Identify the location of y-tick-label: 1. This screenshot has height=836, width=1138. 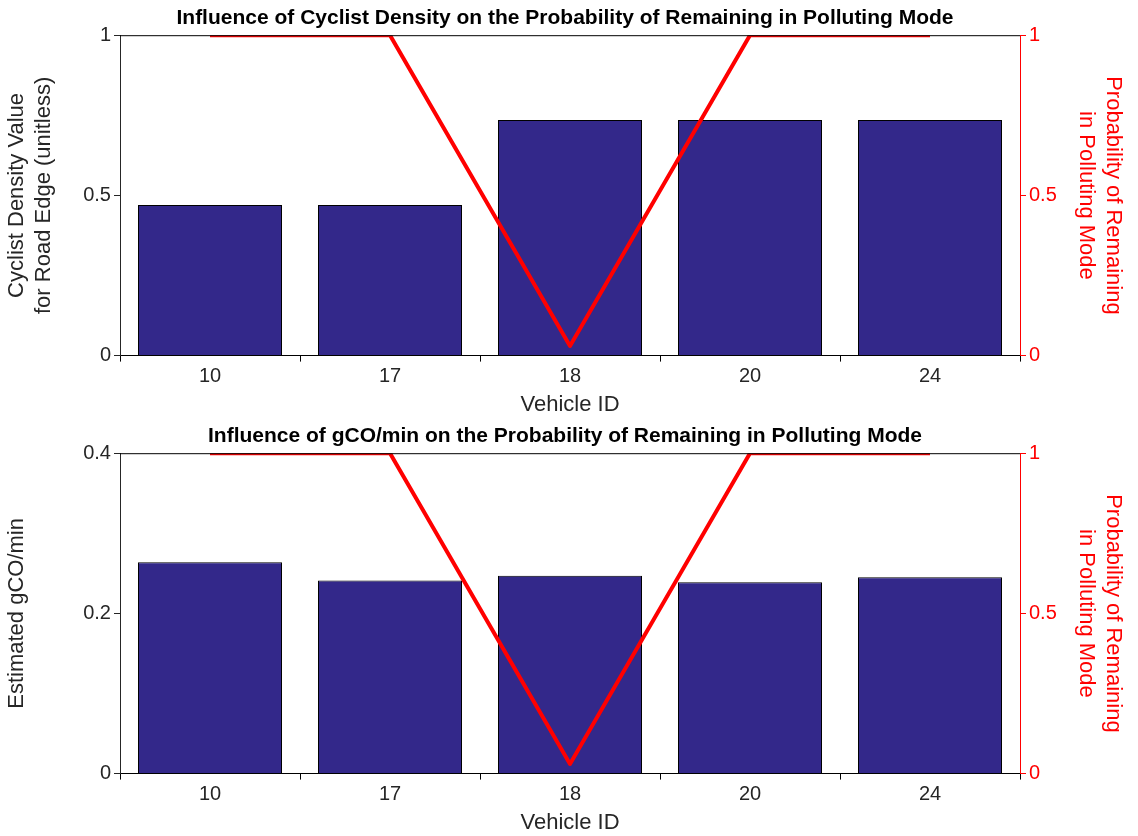
(105, 33).